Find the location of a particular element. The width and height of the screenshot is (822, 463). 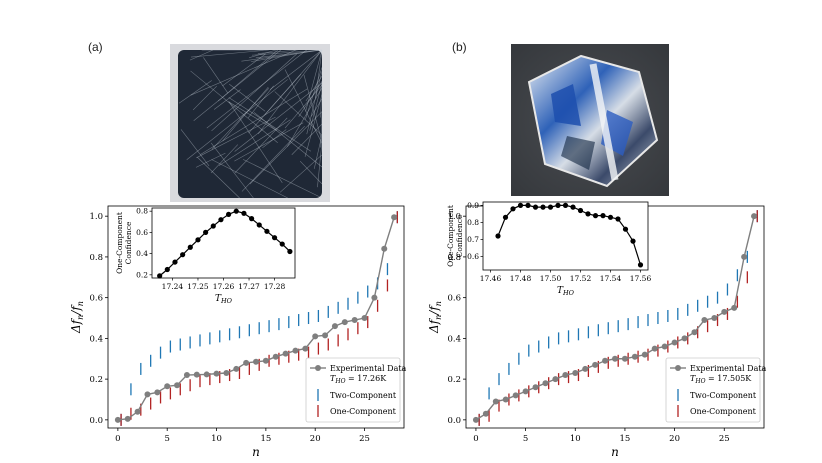

inset-x-tick-label: 17.50 is located at coordinates (551, 278).